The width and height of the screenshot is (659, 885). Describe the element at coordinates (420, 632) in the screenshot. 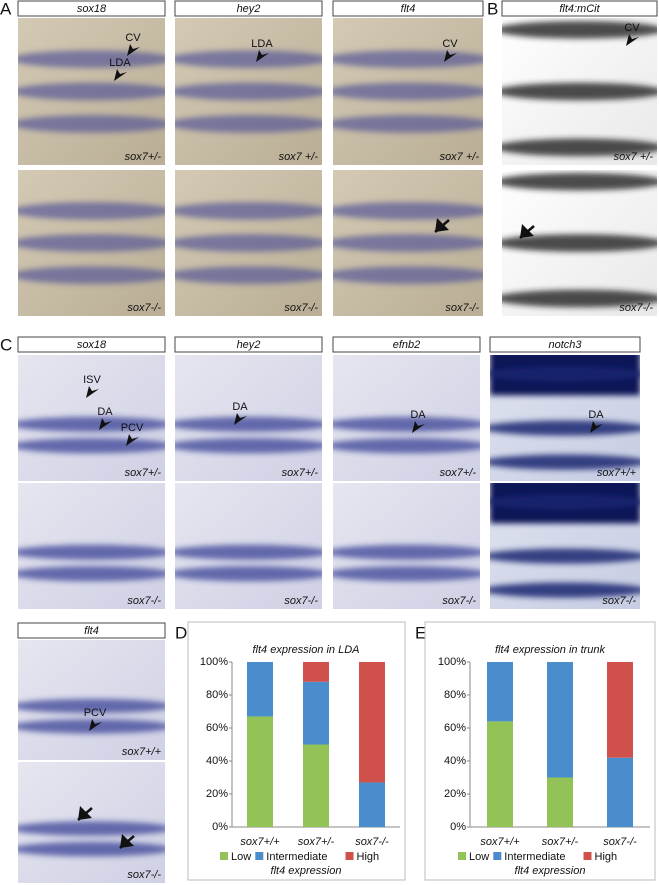

I see `panel-letter: E` at that location.